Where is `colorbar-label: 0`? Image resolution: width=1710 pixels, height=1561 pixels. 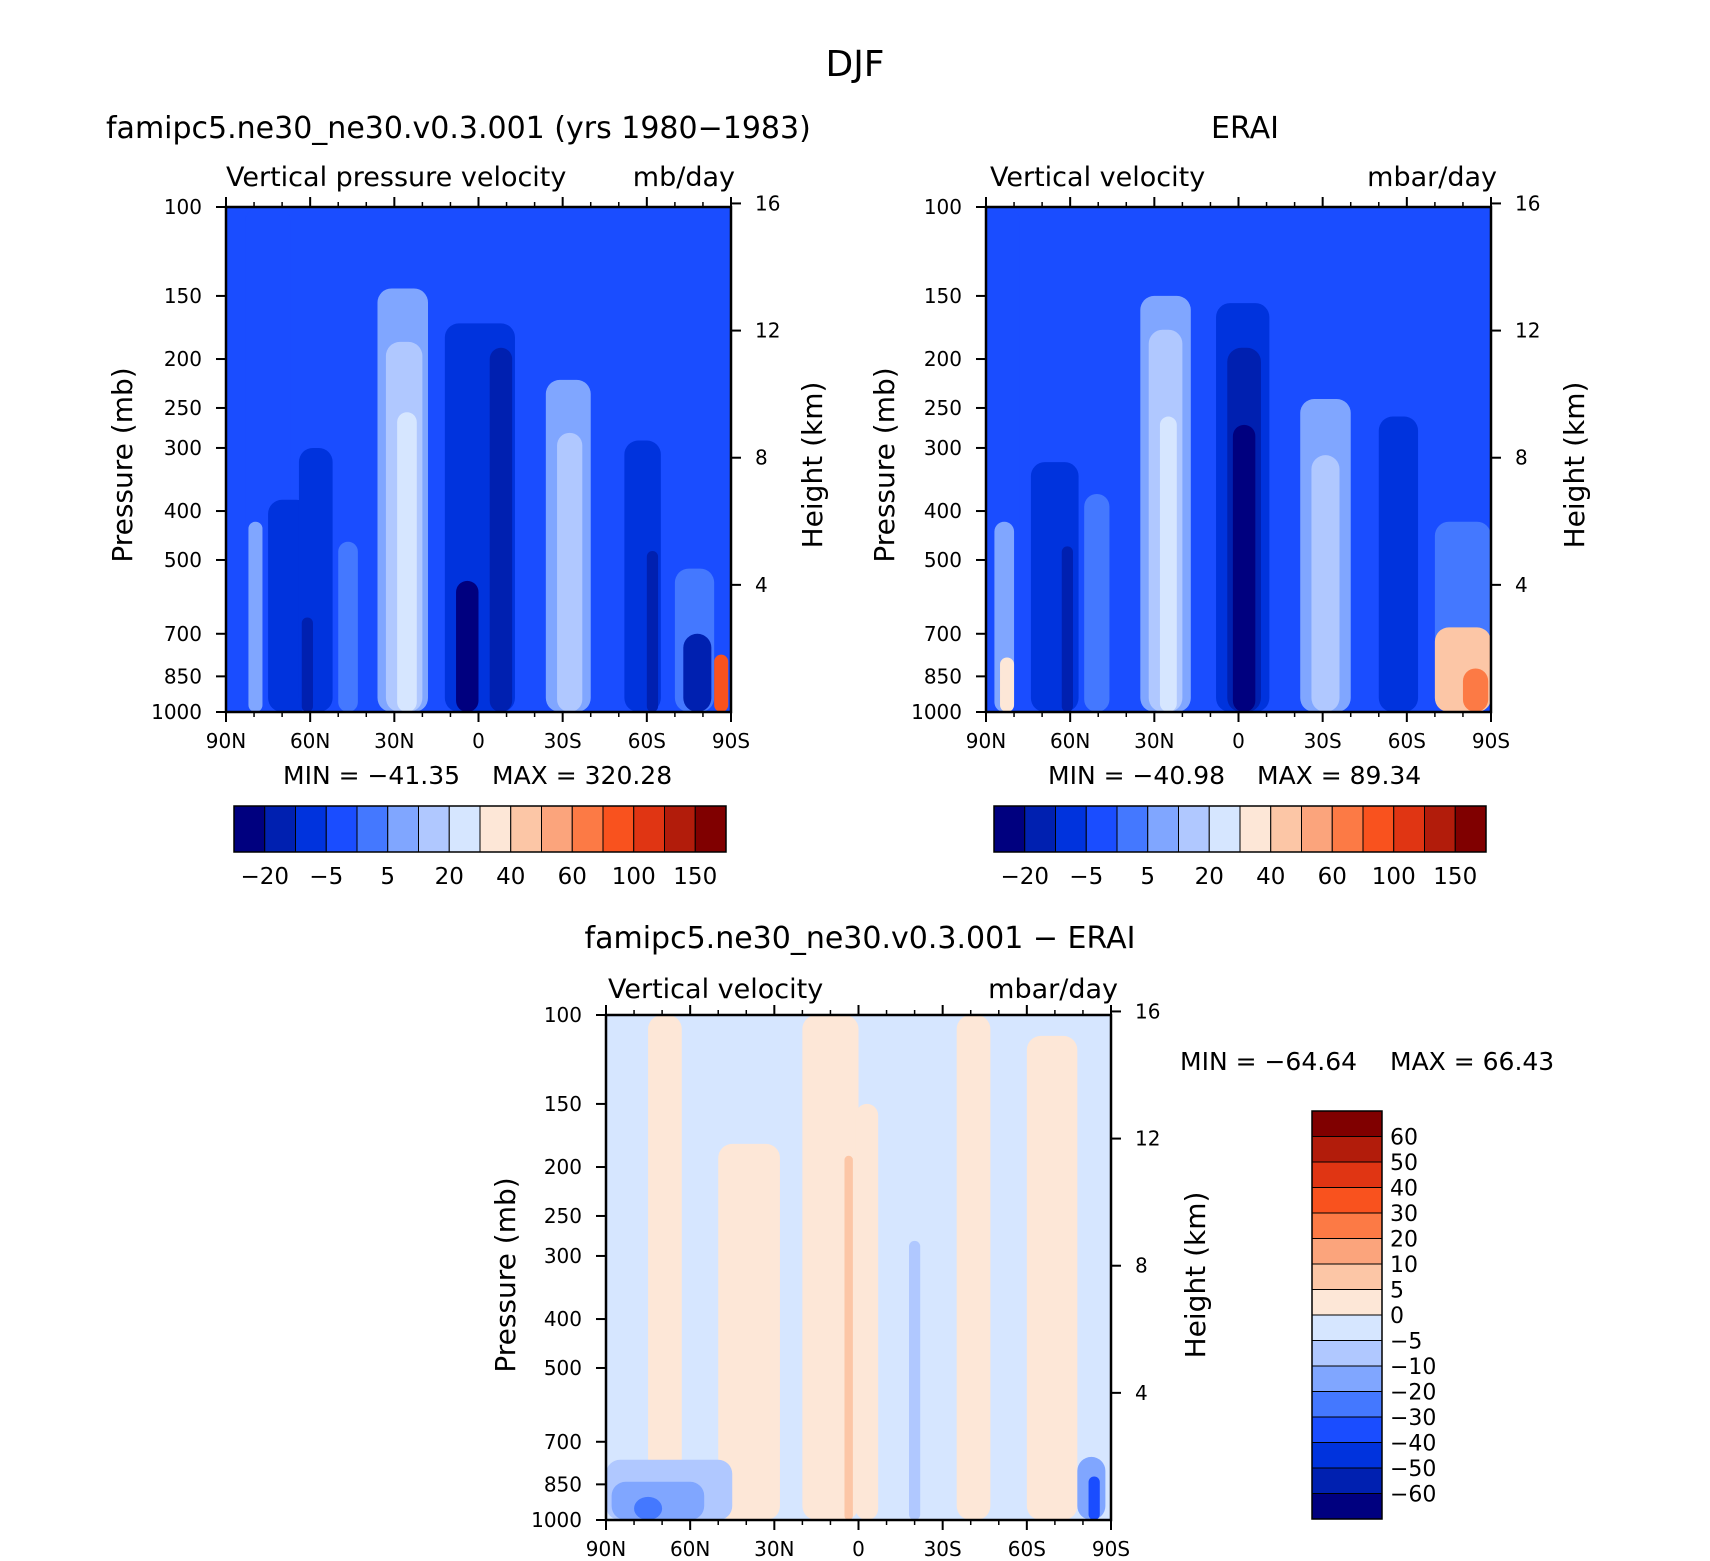
colorbar-label: 0 is located at coordinates (1397, 1316).